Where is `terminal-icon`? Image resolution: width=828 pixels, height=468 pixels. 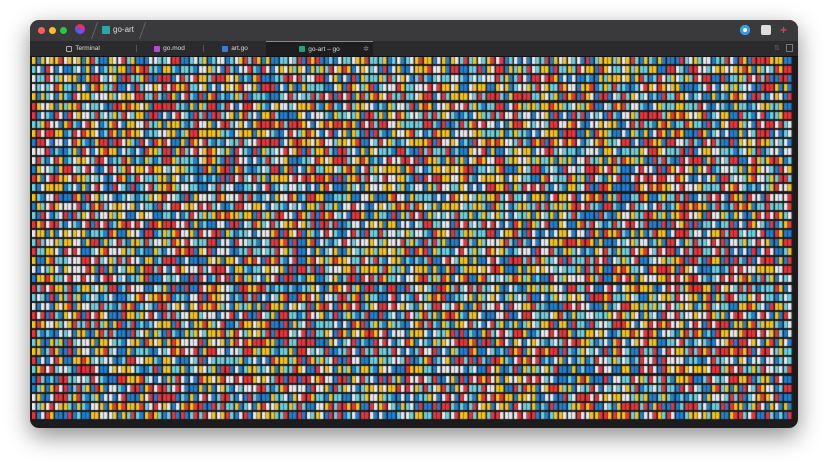
terminal-icon is located at coordinates (69, 48).